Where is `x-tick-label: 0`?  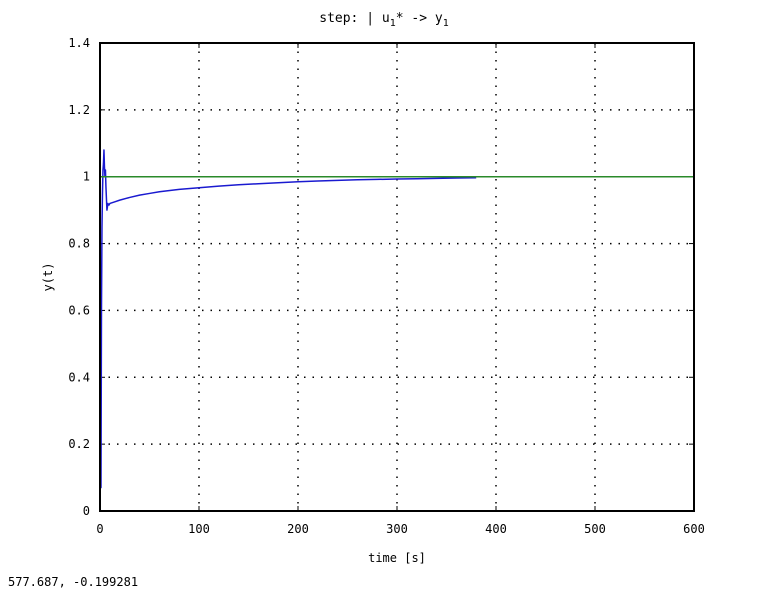
x-tick-label: 0 is located at coordinates (99, 529).